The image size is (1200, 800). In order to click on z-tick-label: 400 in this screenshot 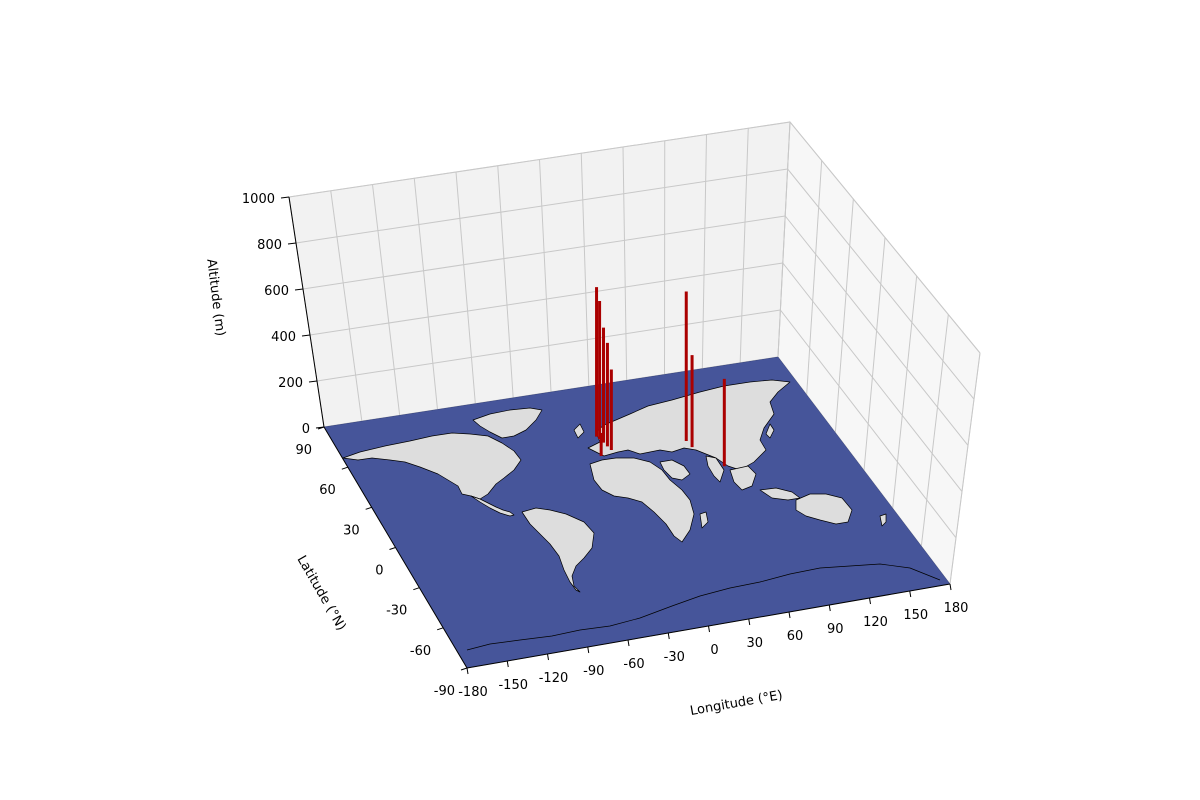, I will do `click(283, 337)`.